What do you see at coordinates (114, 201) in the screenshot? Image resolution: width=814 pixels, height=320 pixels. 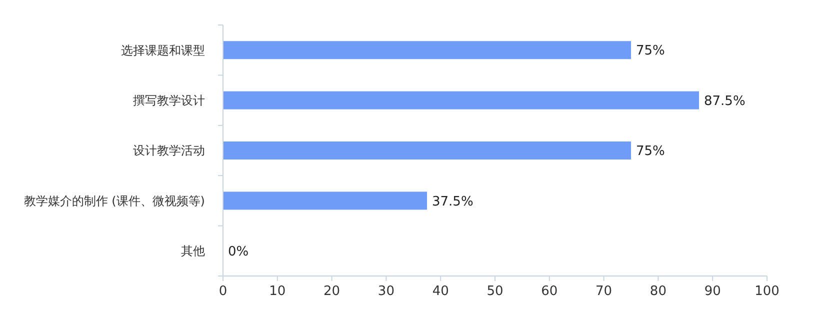 I see `y-tick-label: 教学媒介的制作 (课件、微视频等)` at bounding box center [114, 201].